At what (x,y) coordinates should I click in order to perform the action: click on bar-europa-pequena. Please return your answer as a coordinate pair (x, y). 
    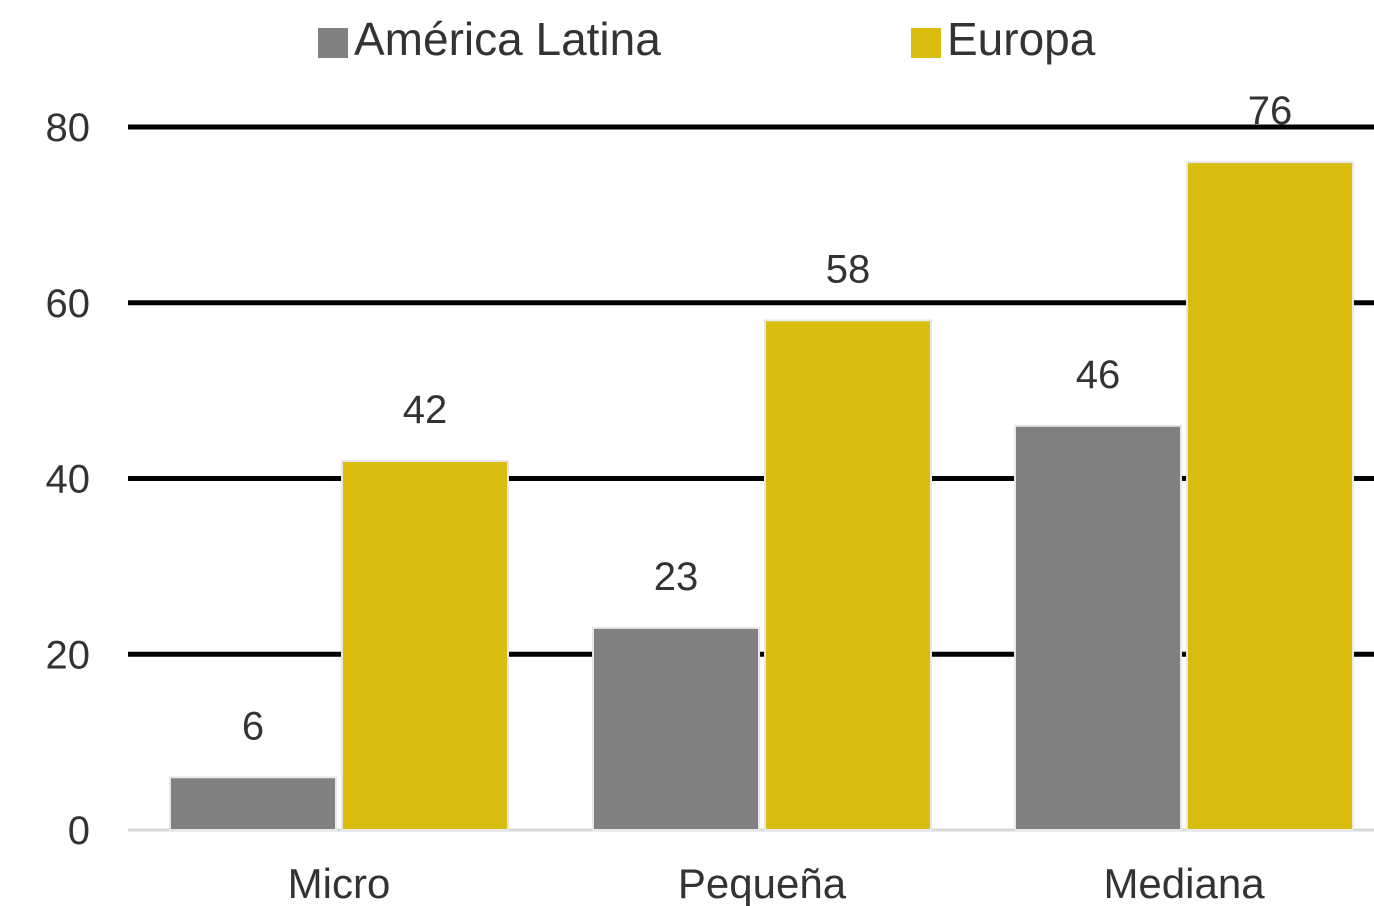
    Looking at the image, I should click on (848, 575).